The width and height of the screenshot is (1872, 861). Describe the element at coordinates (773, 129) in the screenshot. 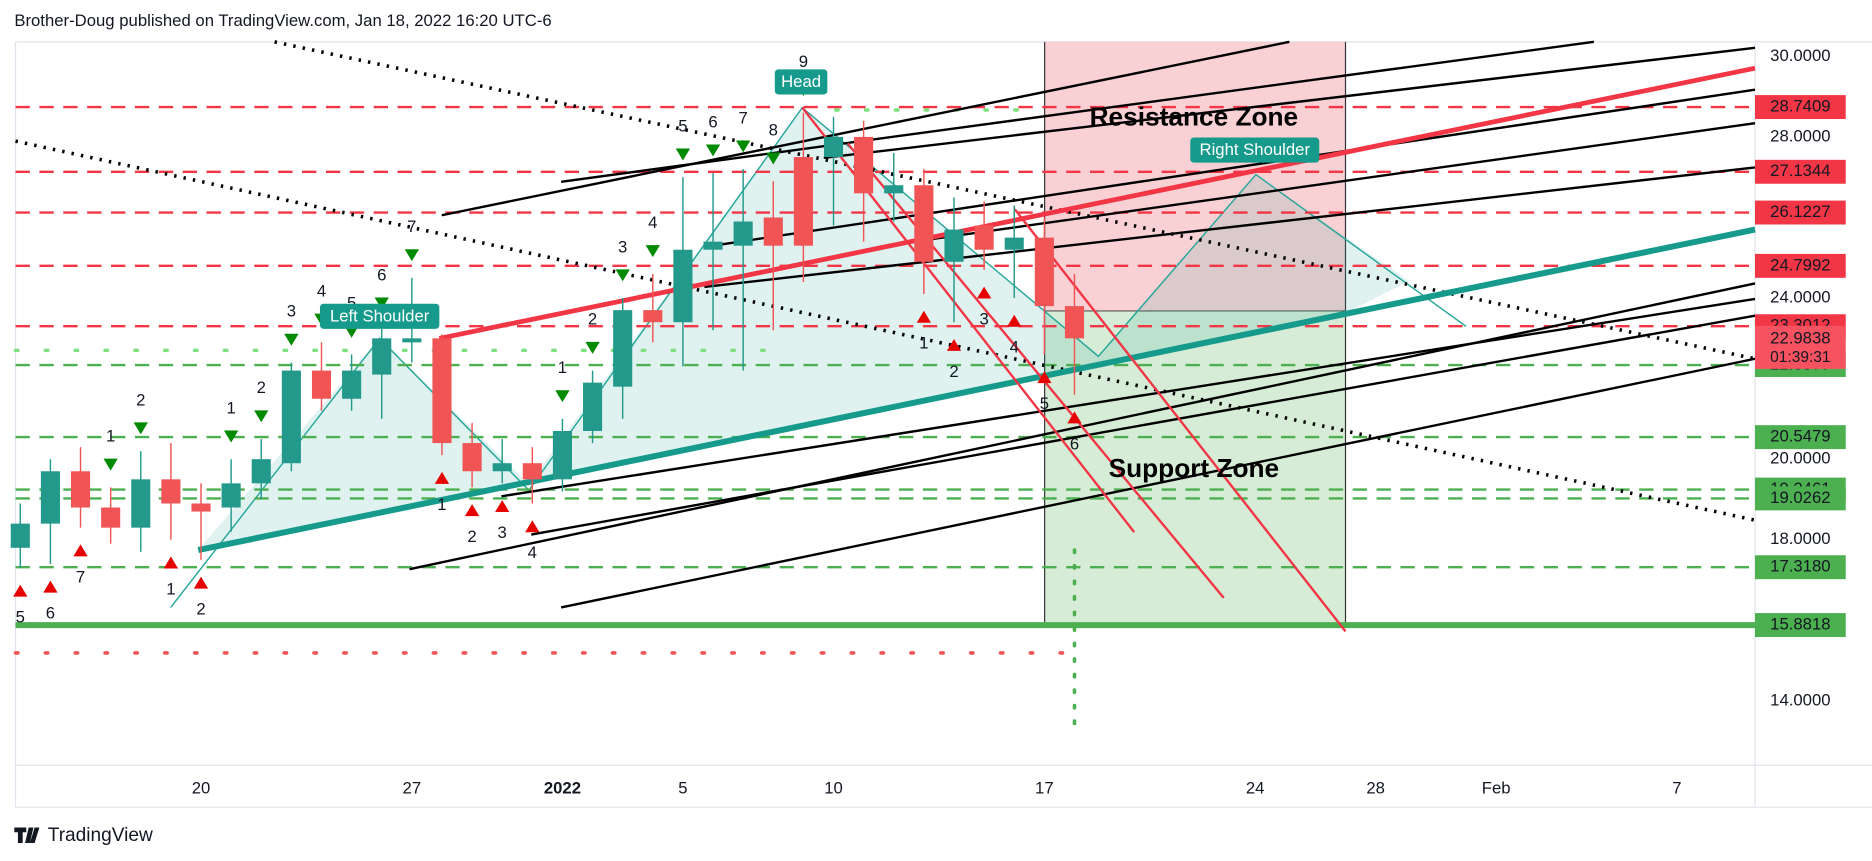

I see `td-sell-count: 8` at that location.